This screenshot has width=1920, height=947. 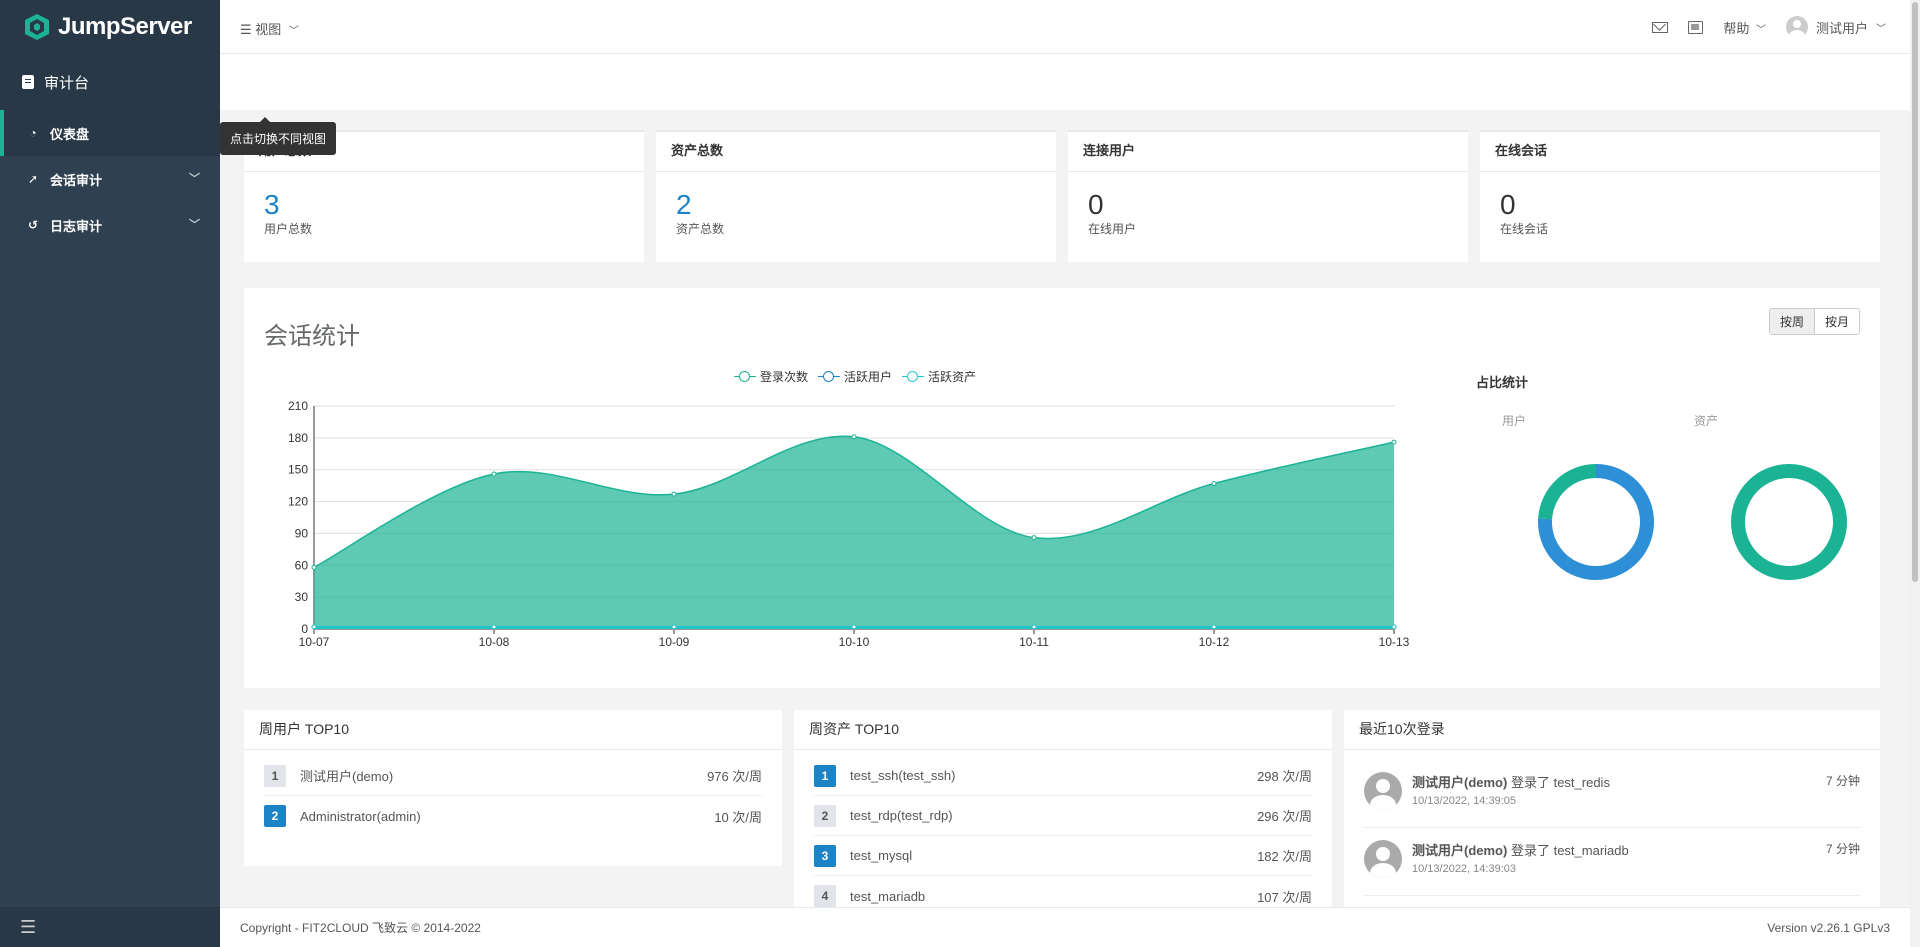 What do you see at coordinates (272, 204) in the screenshot?
I see `stat-value: 3` at bounding box center [272, 204].